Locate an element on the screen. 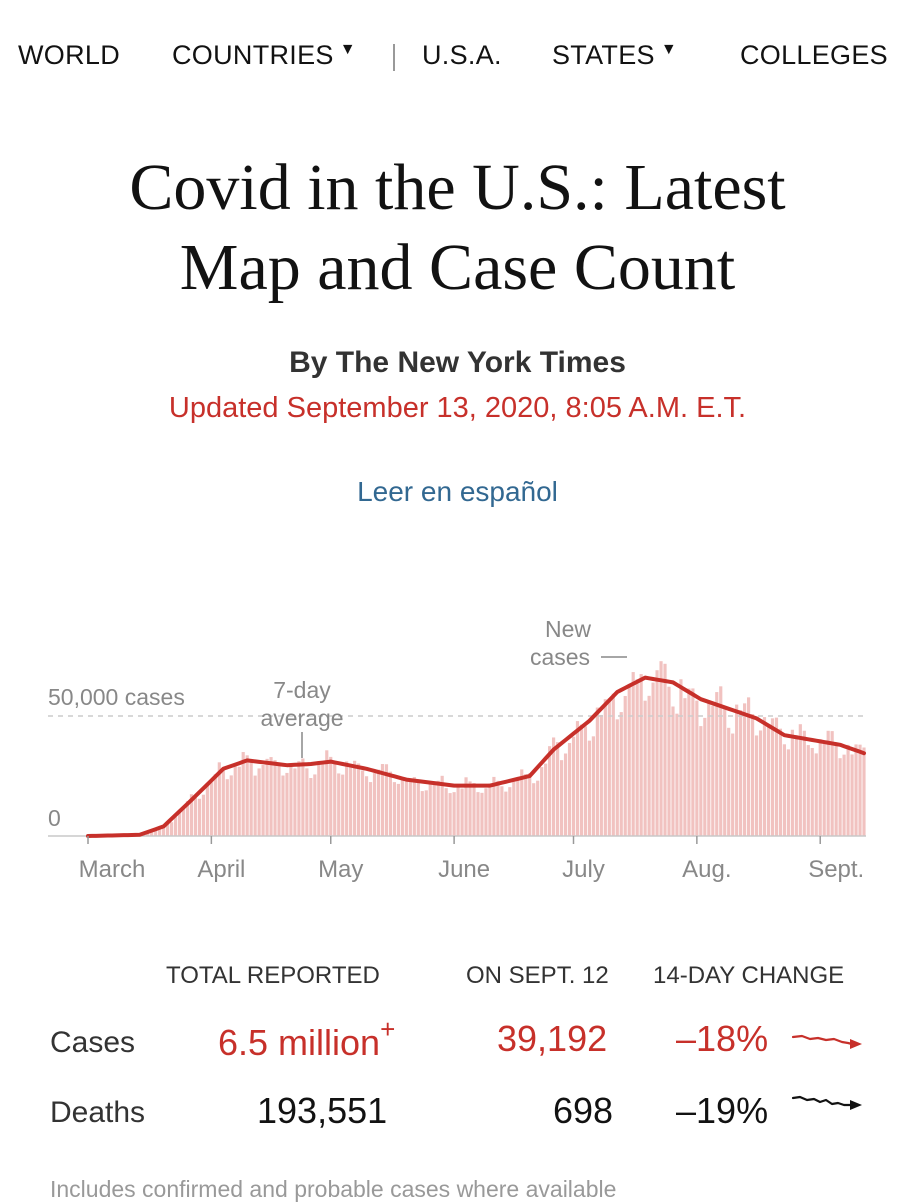 Image resolution: width=915 pixels, height=1203 pixels. nav-countries: COUNTRIES ▼ is located at coordinates (264, 55).